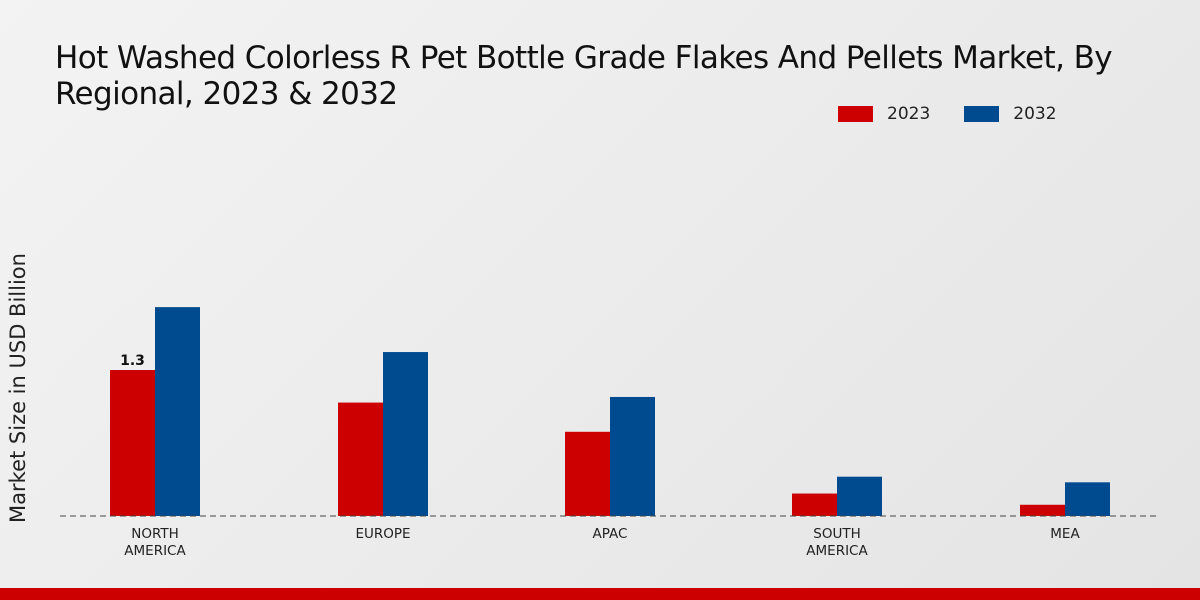 This screenshot has height=600, width=1200. Describe the element at coordinates (610, 534) in the screenshot. I see `x-tick-label: APAC` at that location.